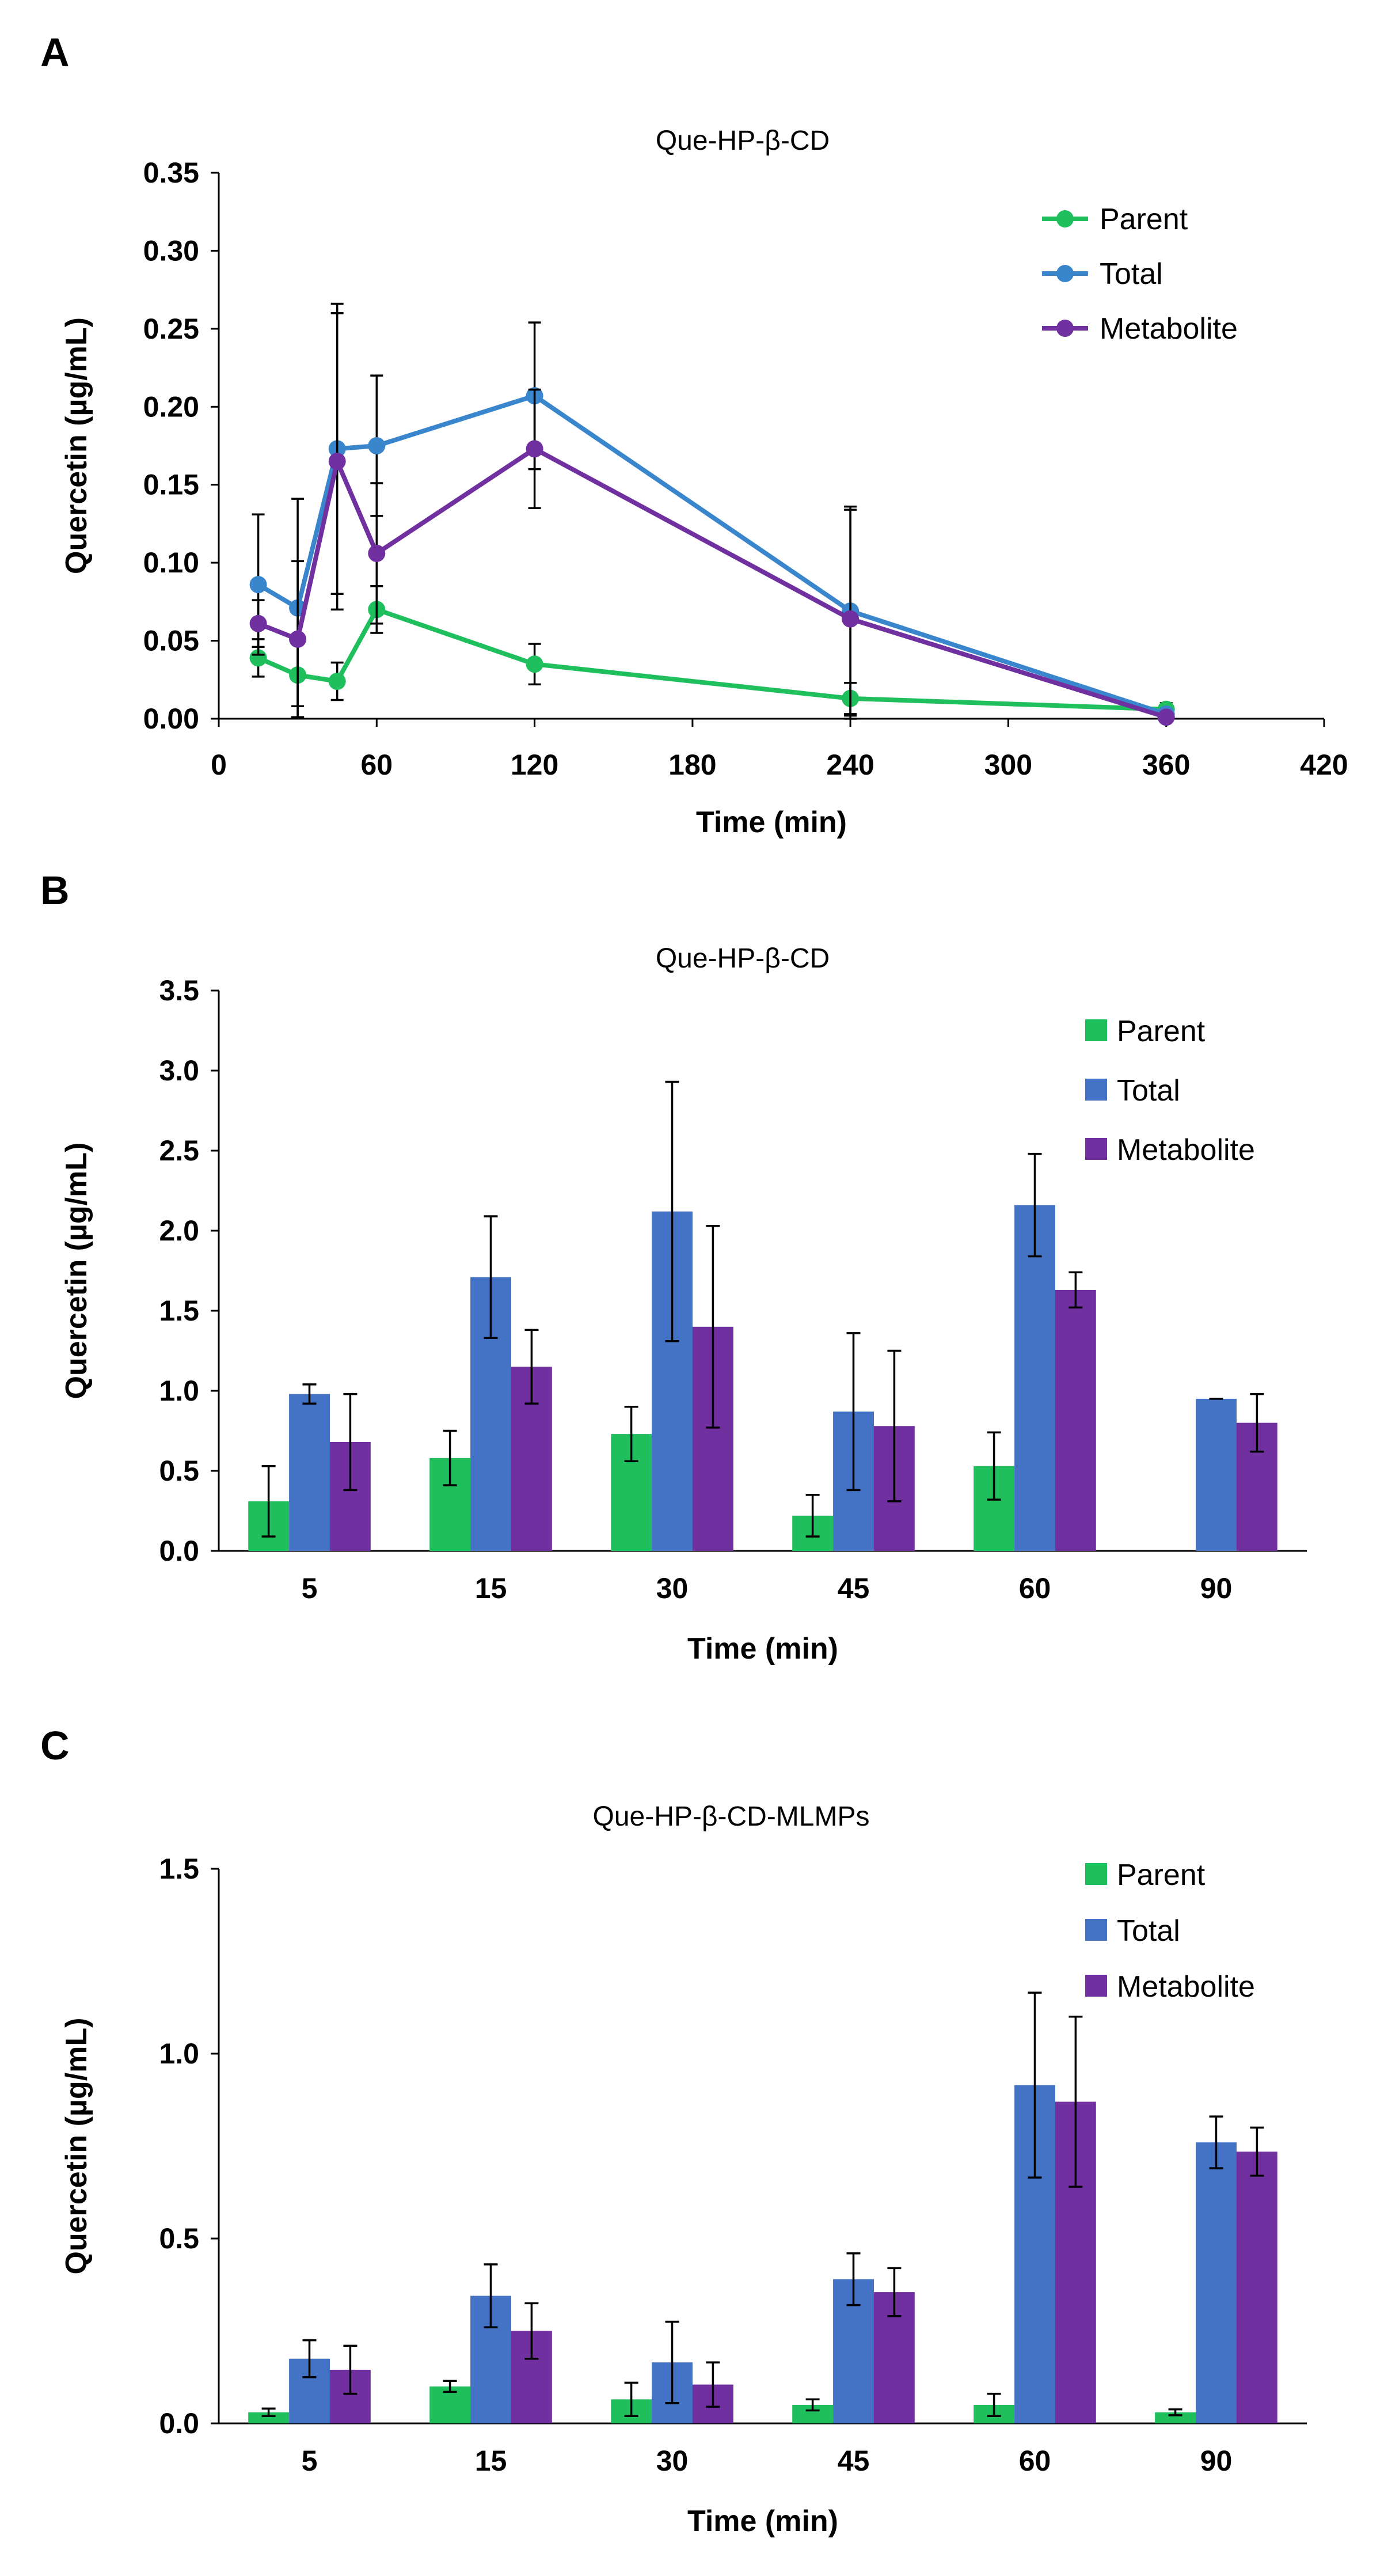  I want to click on series-line-parent, so click(712, 659).